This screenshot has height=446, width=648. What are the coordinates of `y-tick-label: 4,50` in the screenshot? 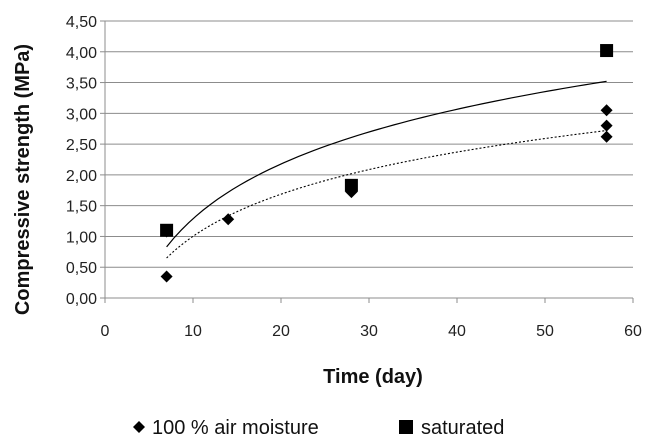 It's located at (81, 22).